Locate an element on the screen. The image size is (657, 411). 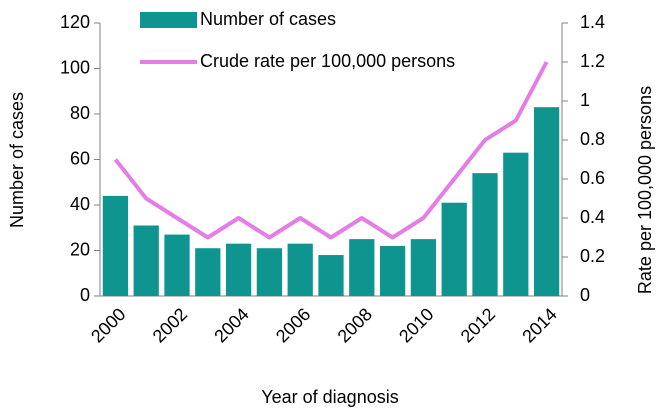
legend-label: Crude rate per 100,000 persons is located at coordinates (327, 61).